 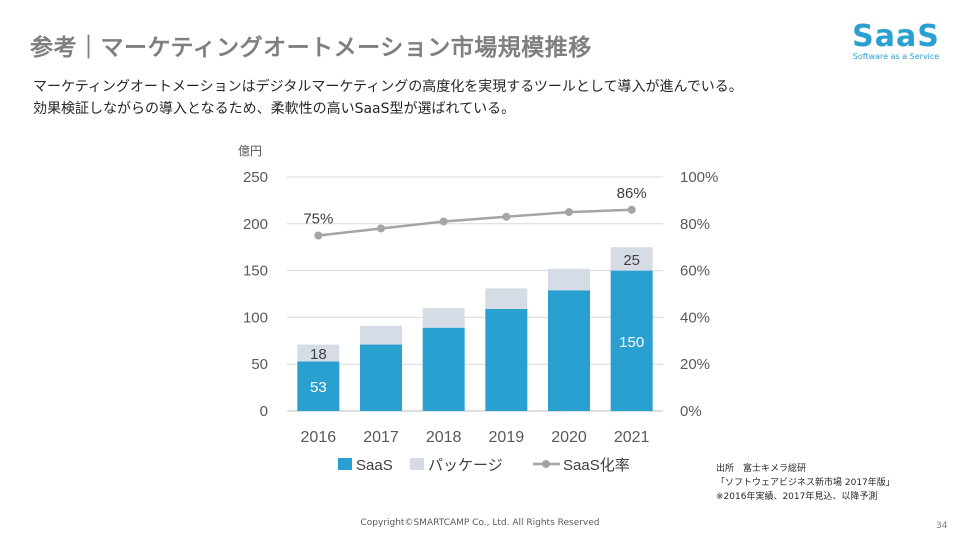 What do you see at coordinates (896, 56) in the screenshot?
I see `logo-tagline: Software as a Service` at bounding box center [896, 56].